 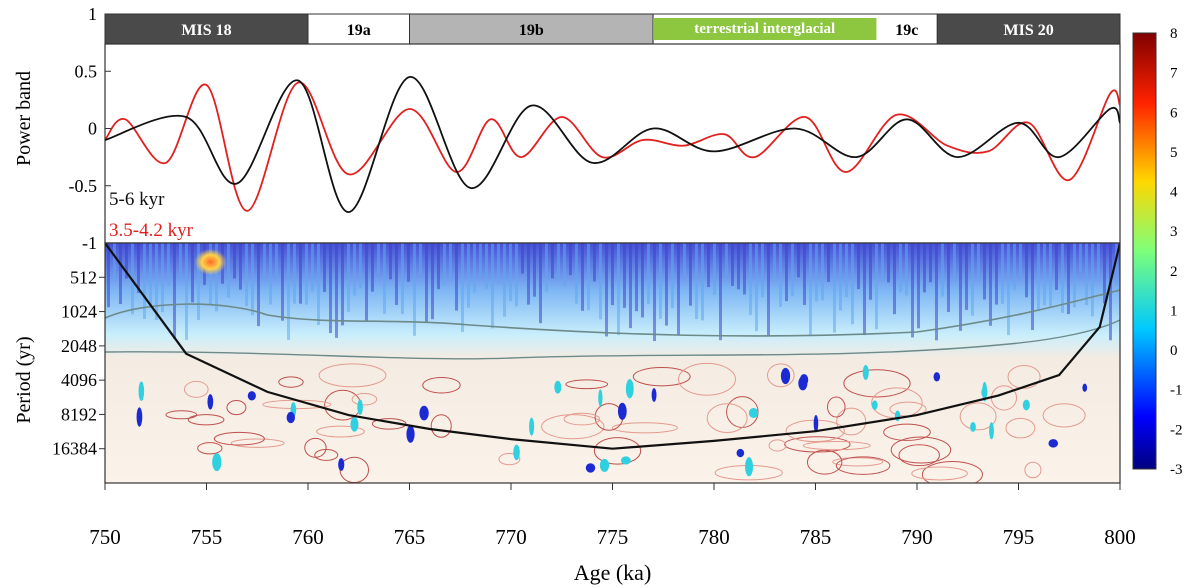 I want to click on age-xtick-label: 785, so click(x=816, y=537).